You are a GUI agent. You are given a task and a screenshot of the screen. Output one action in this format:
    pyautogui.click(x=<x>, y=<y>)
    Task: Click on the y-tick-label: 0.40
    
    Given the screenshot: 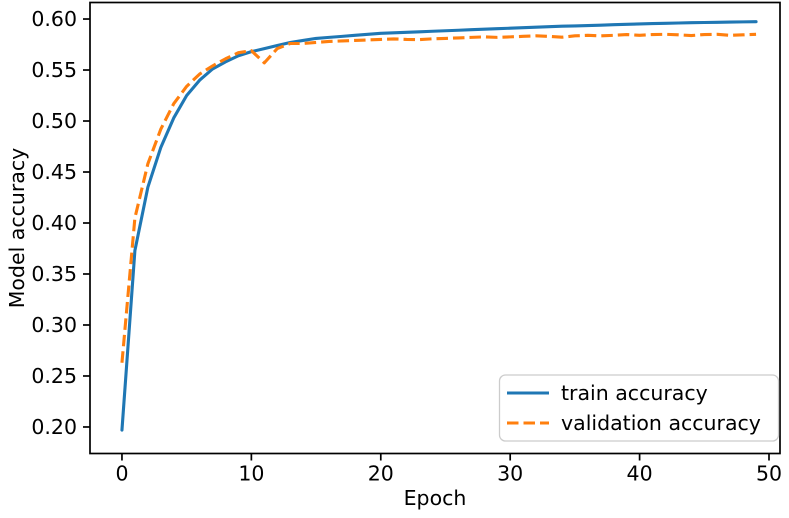 What is the action you would take?
    pyautogui.click(x=54, y=223)
    